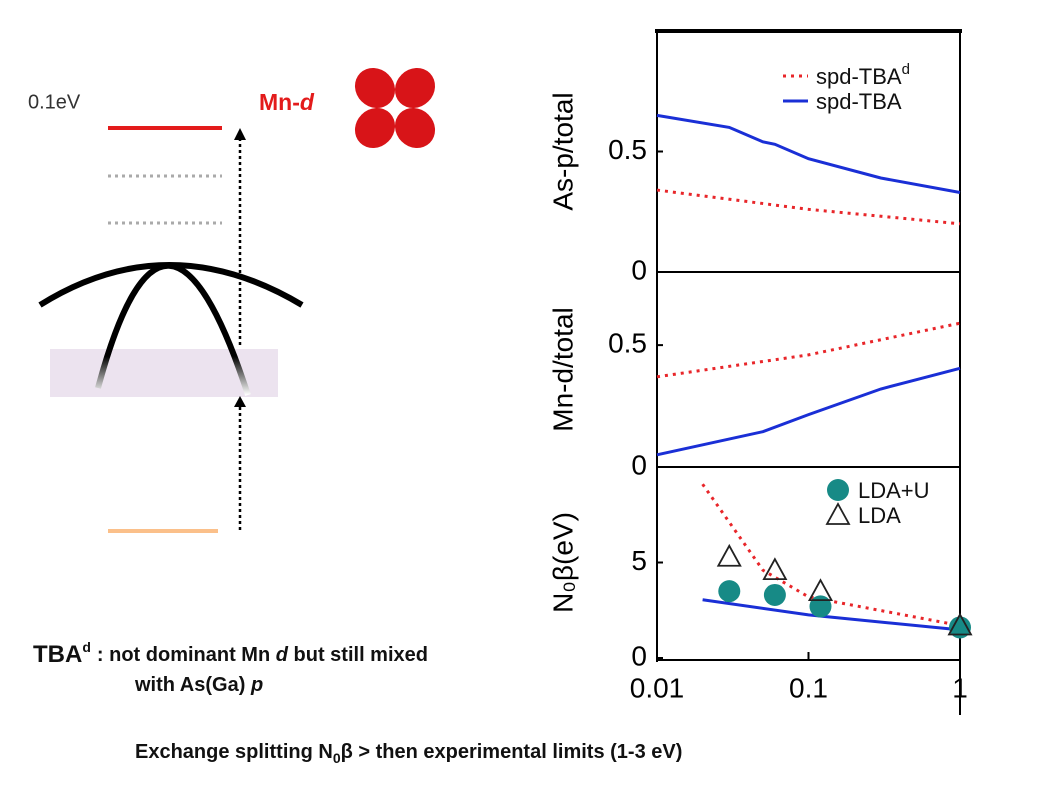 Image resolution: width=1058 pixels, height=793 pixels. I want to click on note-line: with As(Ga) p, so click(198, 685).